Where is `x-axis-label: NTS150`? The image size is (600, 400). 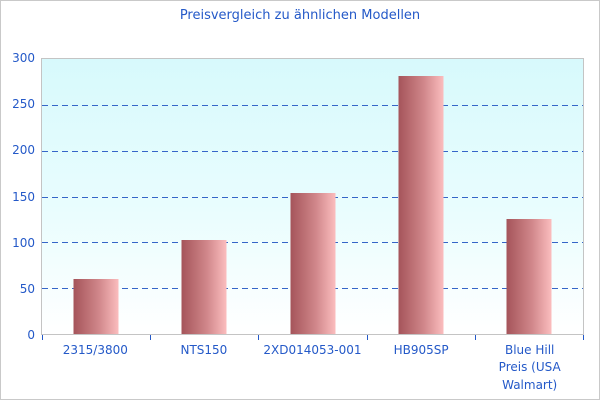 x-axis-label: NTS150 is located at coordinates (204, 350).